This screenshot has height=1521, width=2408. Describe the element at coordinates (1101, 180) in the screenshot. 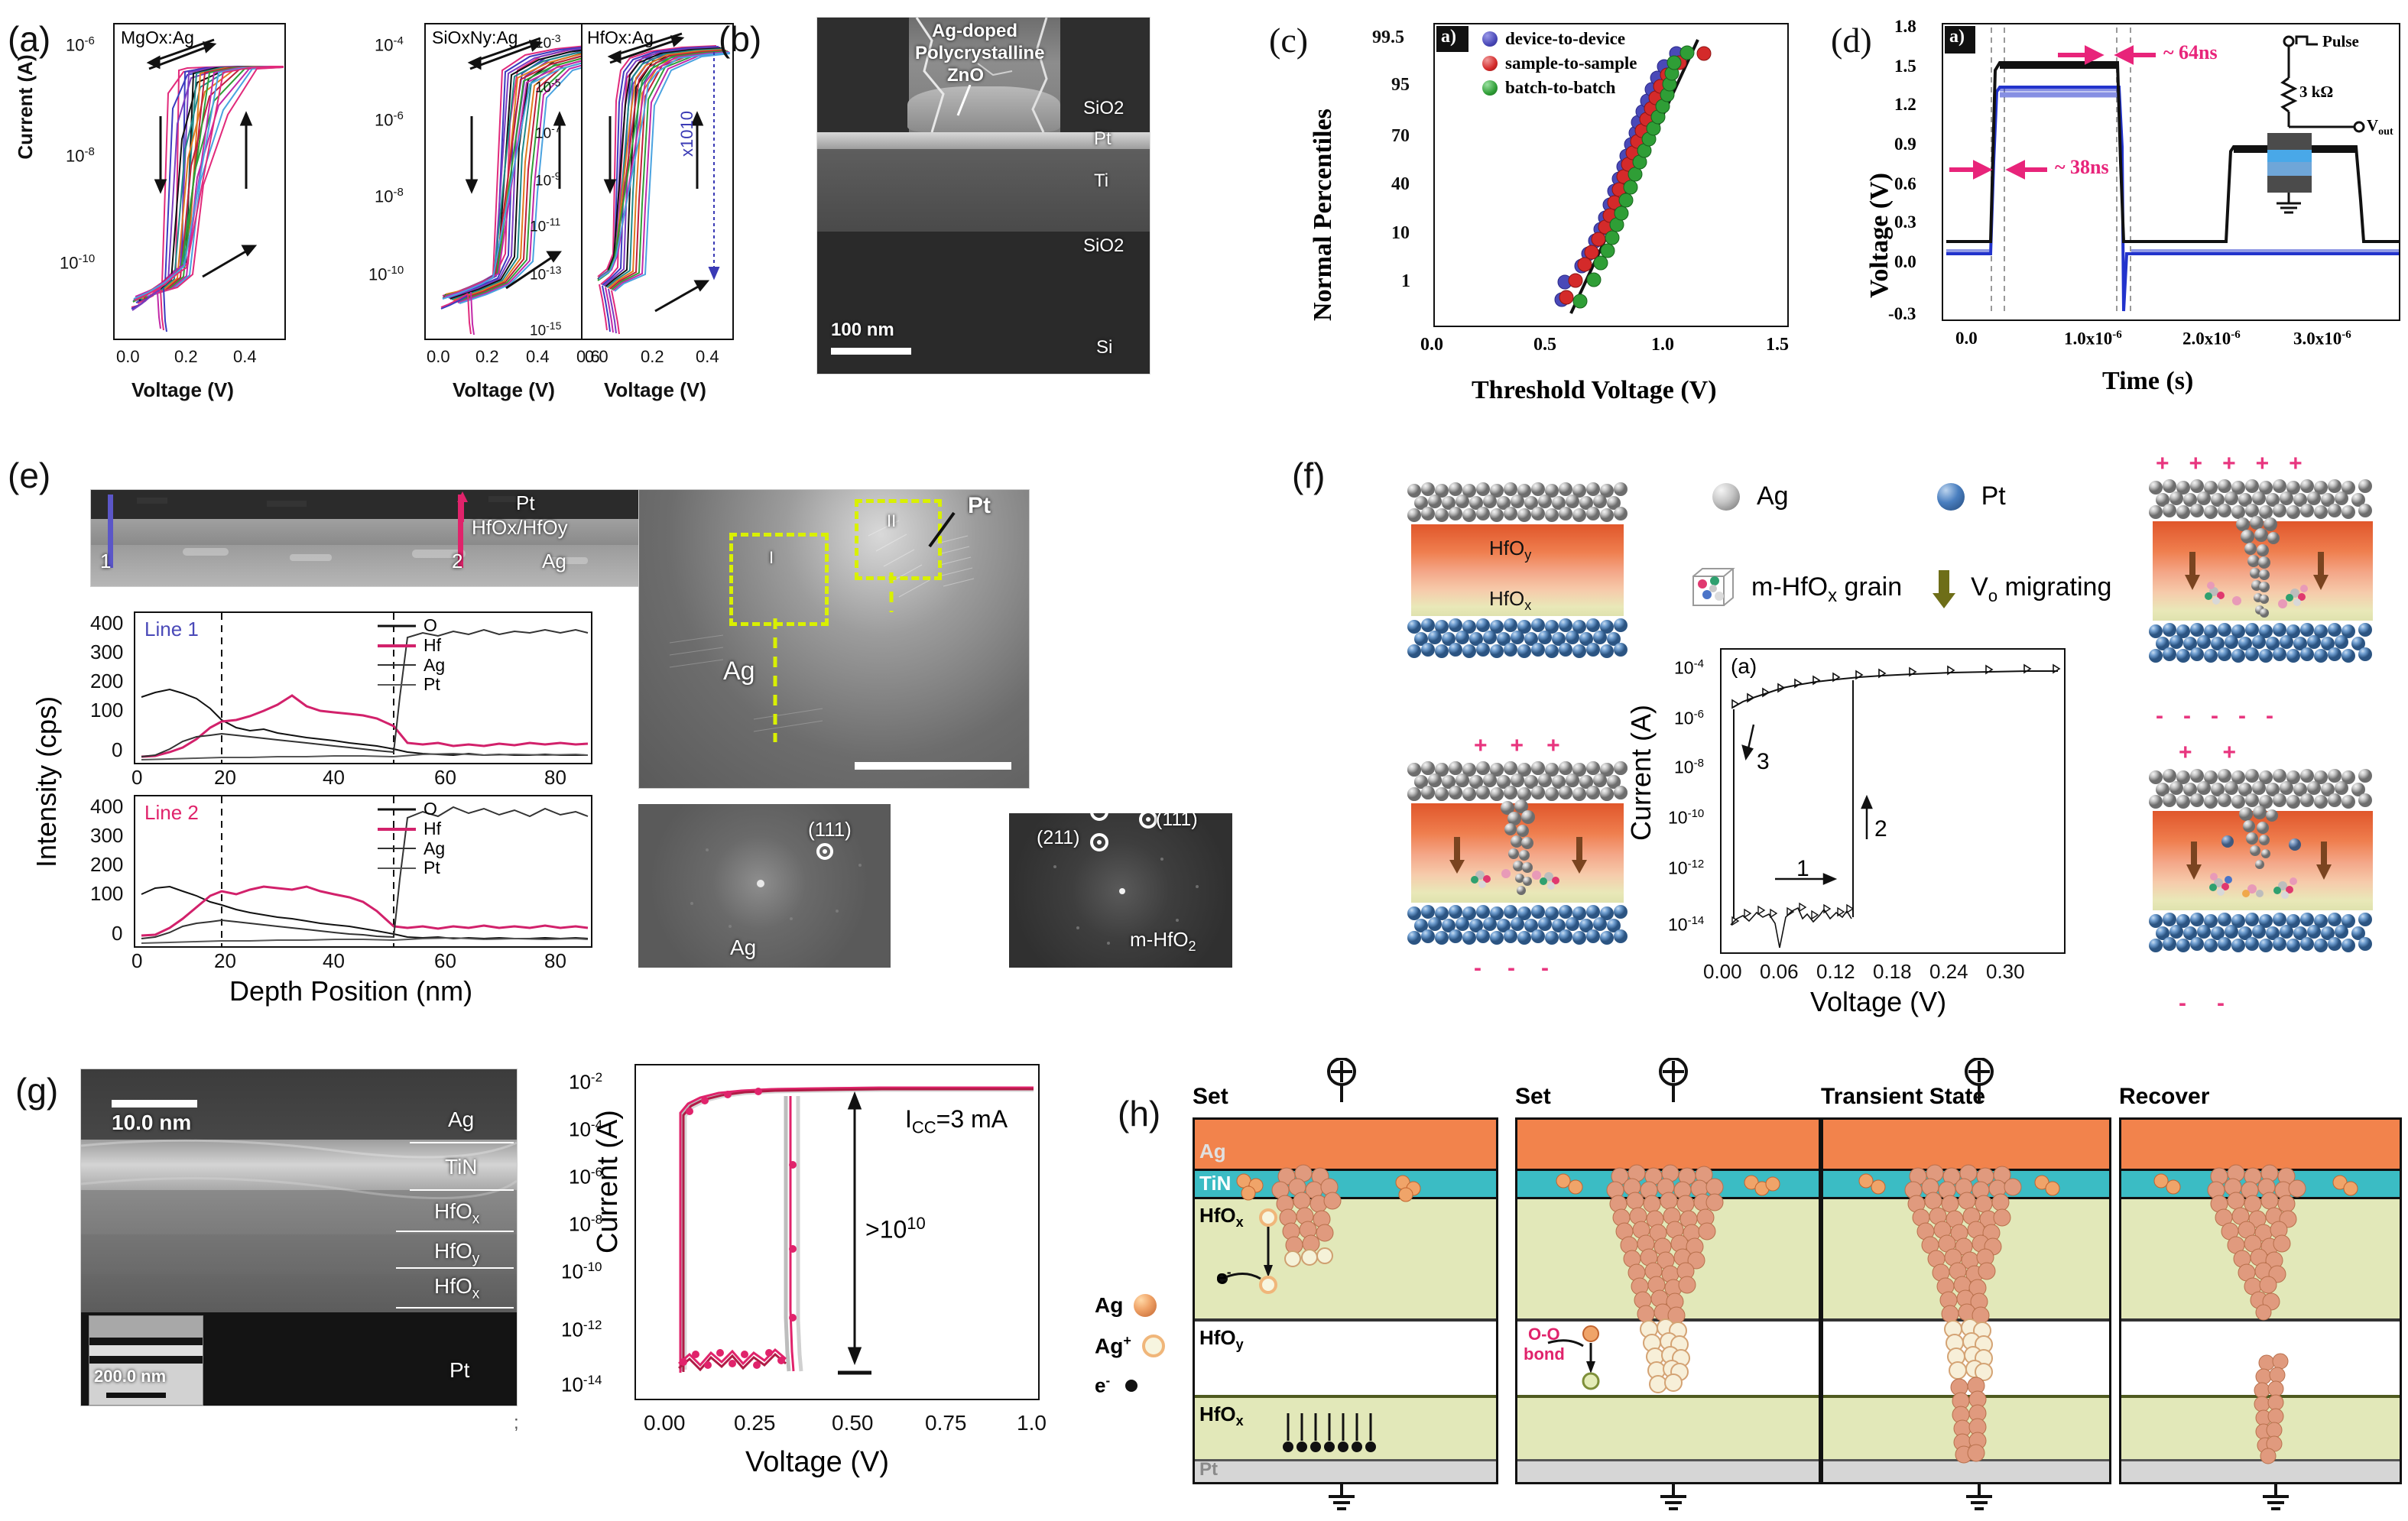

I see `panel-b-layer-ti: Ti` at that location.